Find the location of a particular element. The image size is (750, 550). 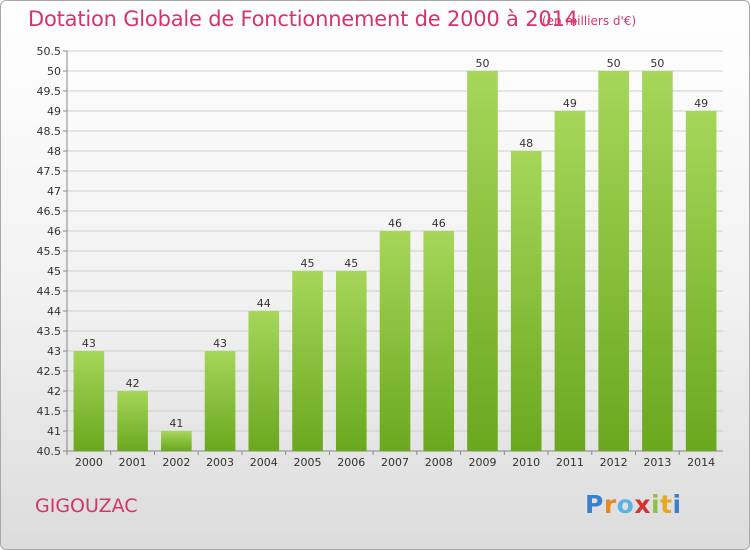

x-tick-label: 2013 is located at coordinates (657, 462).